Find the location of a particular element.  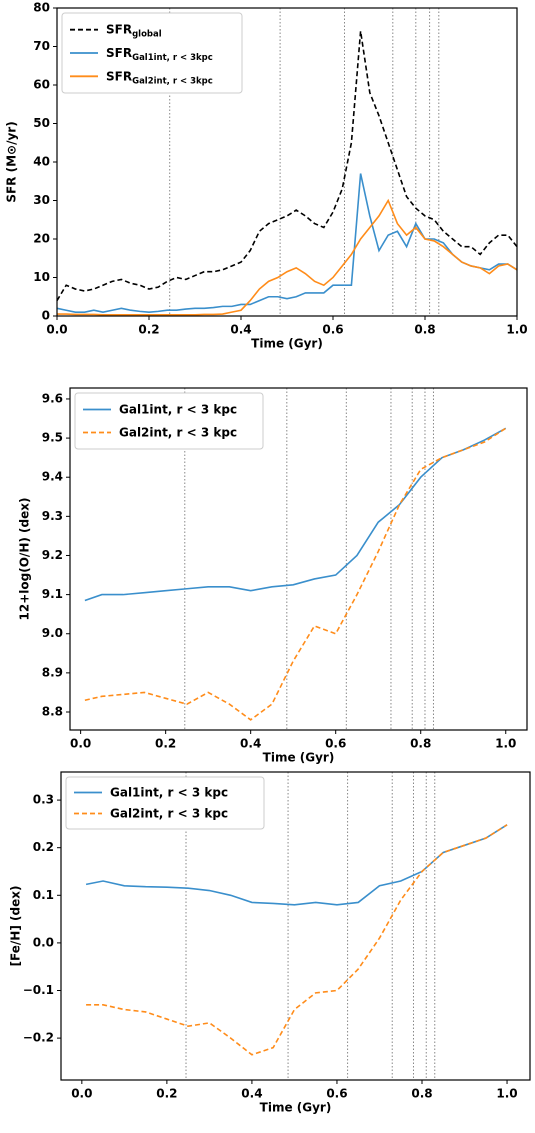

y-tick-label: 70 is located at coordinates (41, 46).